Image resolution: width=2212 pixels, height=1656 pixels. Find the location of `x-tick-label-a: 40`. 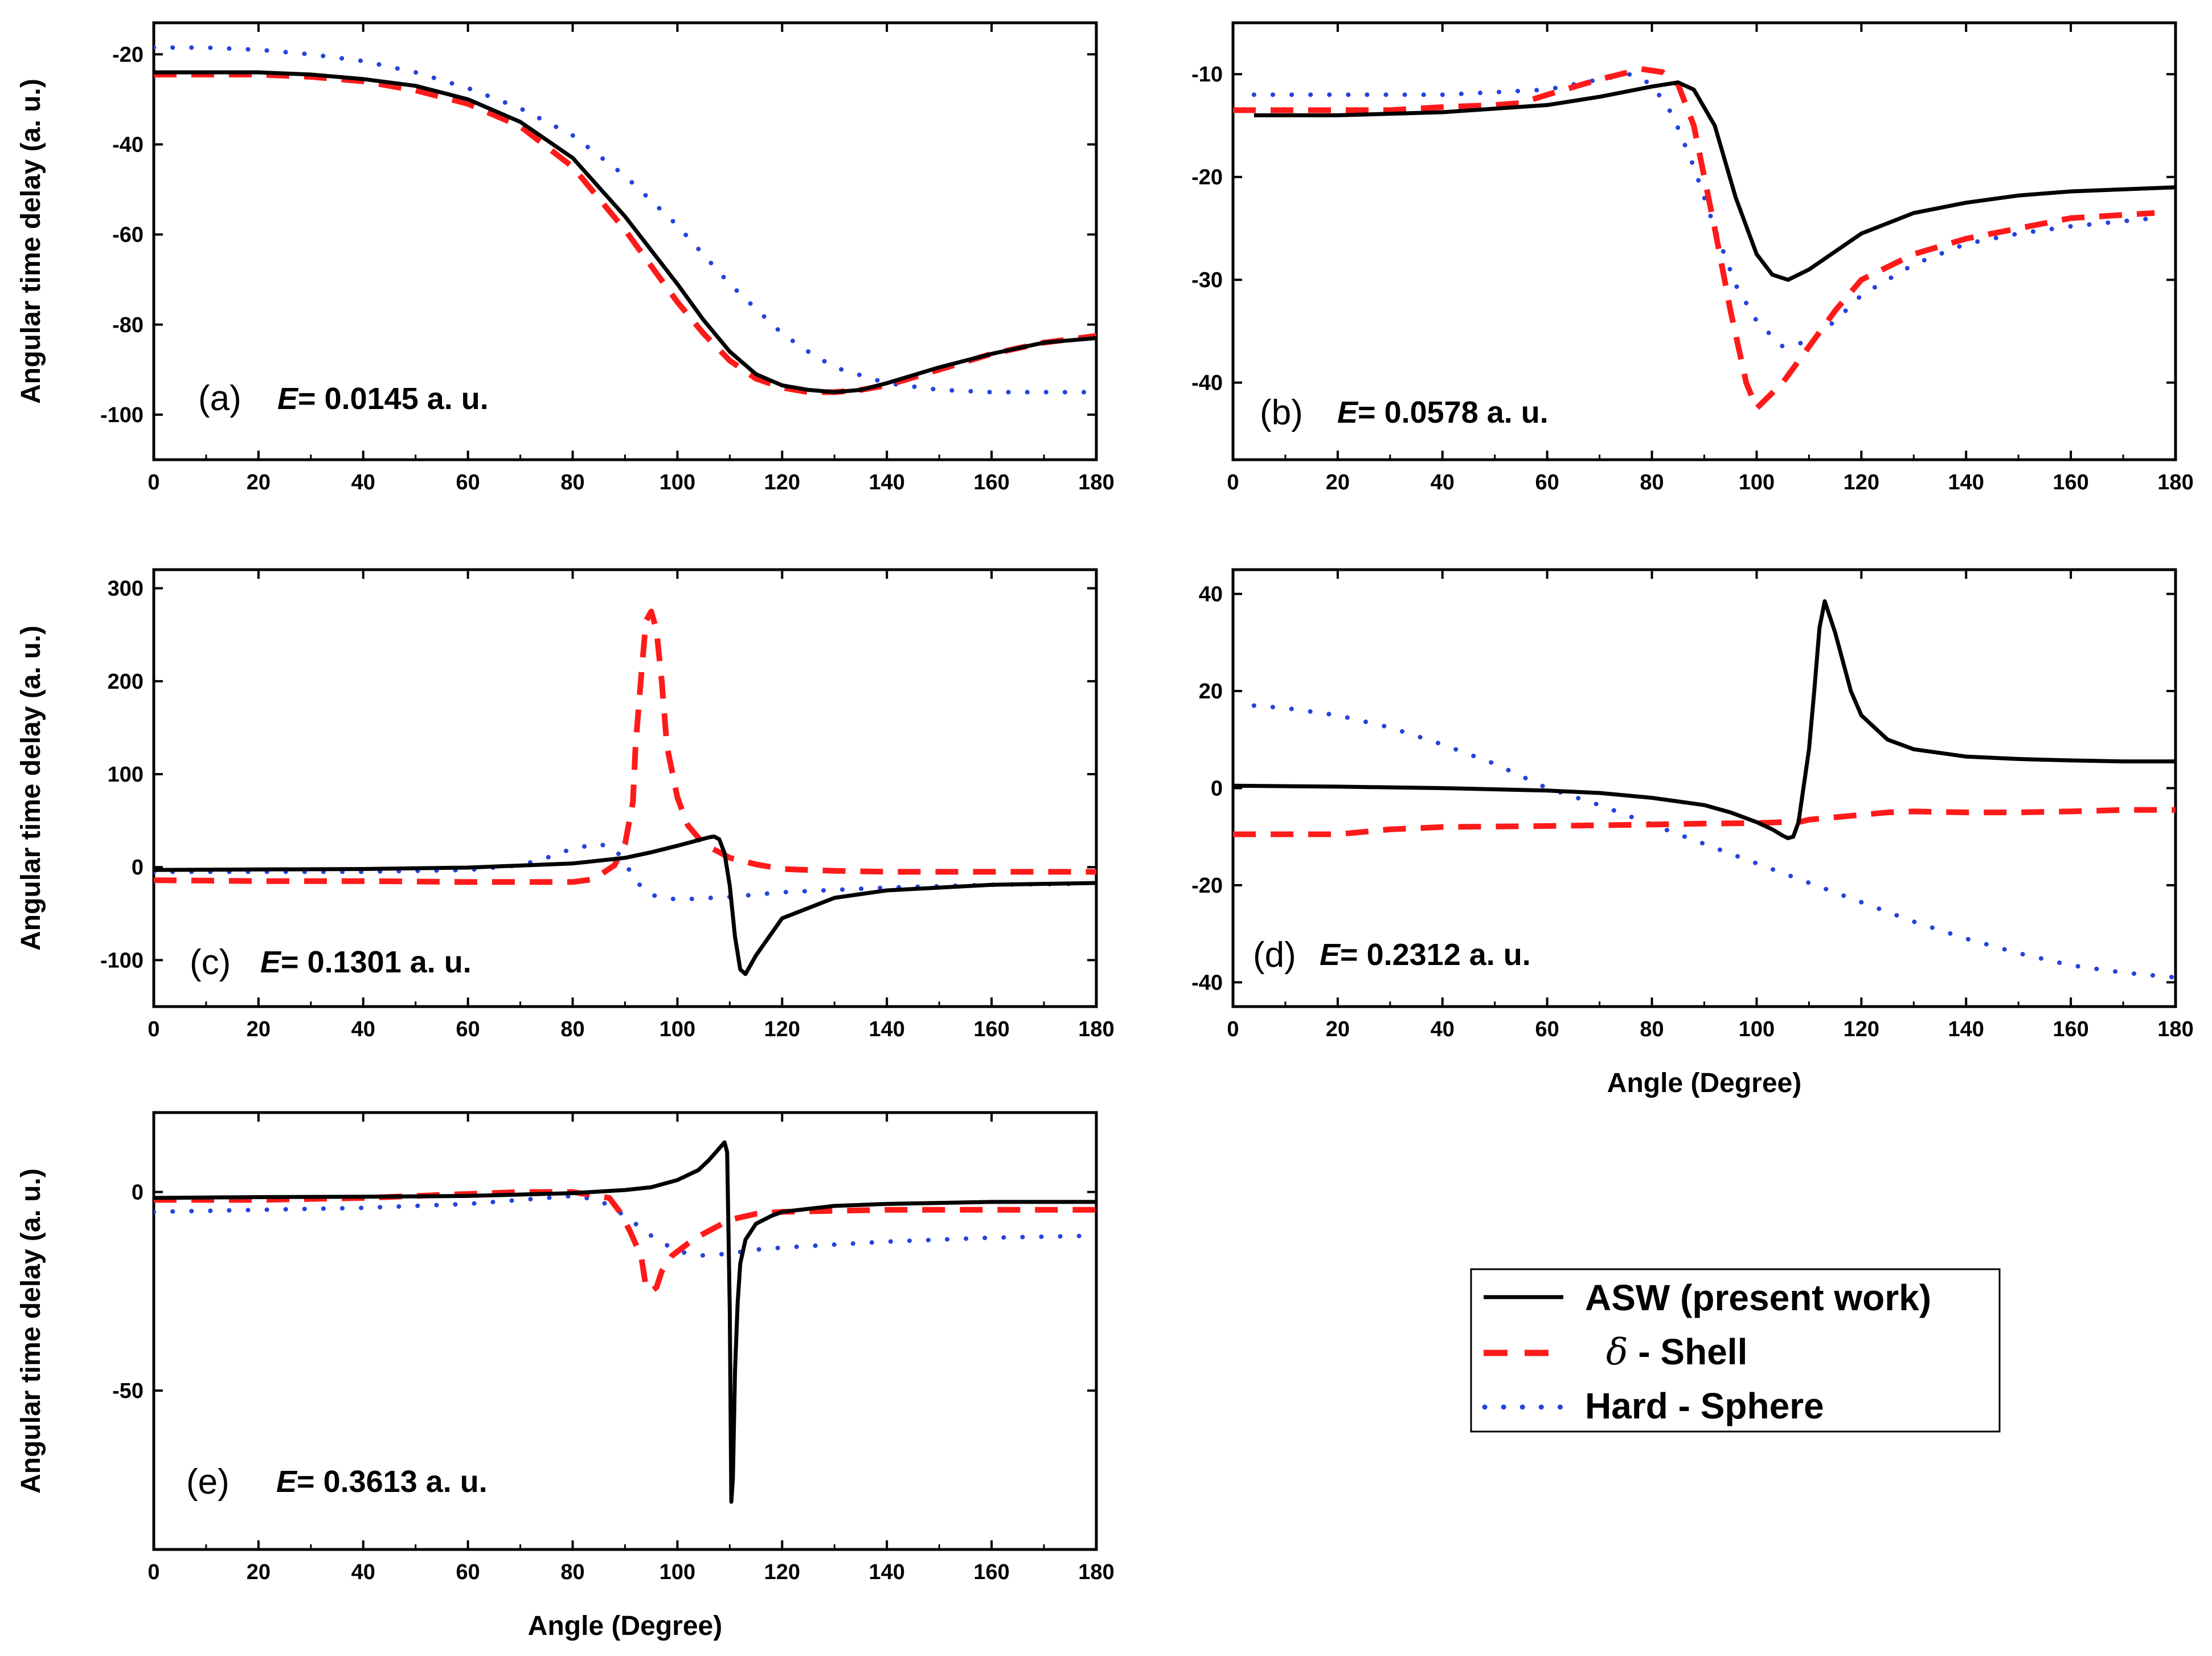

x-tick-label-a: 40 is located at coordinates (363, 482).